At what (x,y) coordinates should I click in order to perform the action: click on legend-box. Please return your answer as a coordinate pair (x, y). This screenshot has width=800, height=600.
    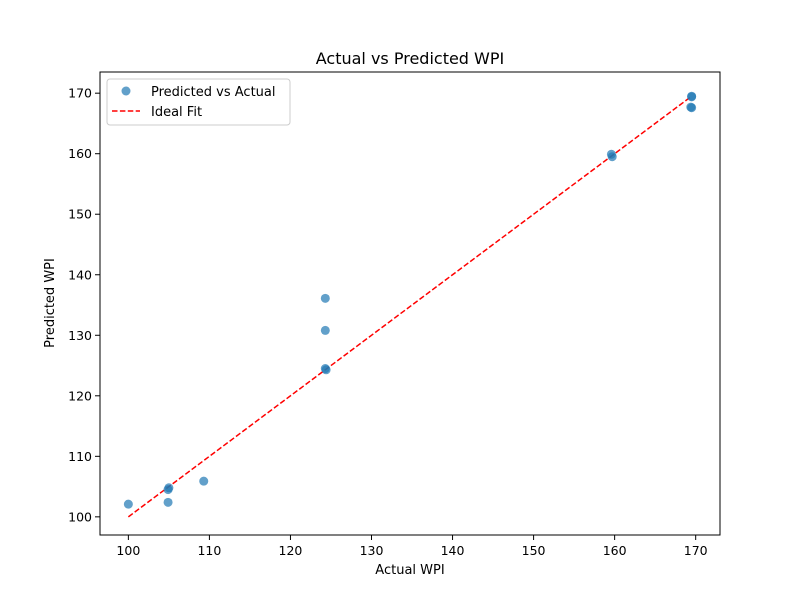
    Looking at the image, I should click on (198, 102).